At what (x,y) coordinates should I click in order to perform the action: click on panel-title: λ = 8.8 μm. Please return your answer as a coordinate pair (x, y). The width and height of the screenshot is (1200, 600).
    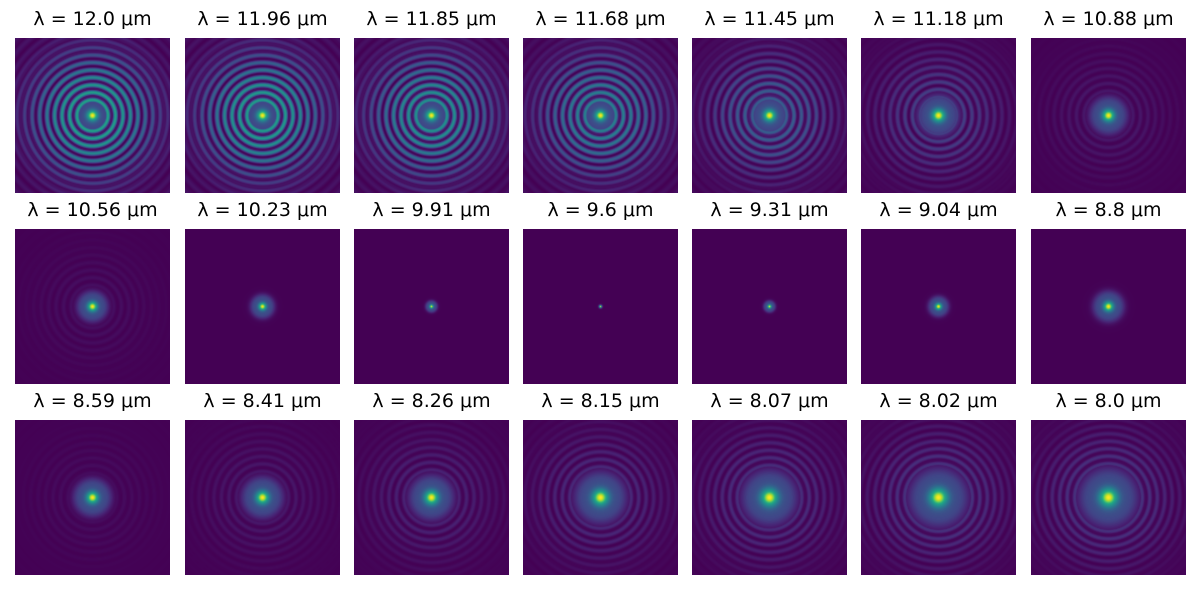
    Looking at the image, I should click on (1108, 210).